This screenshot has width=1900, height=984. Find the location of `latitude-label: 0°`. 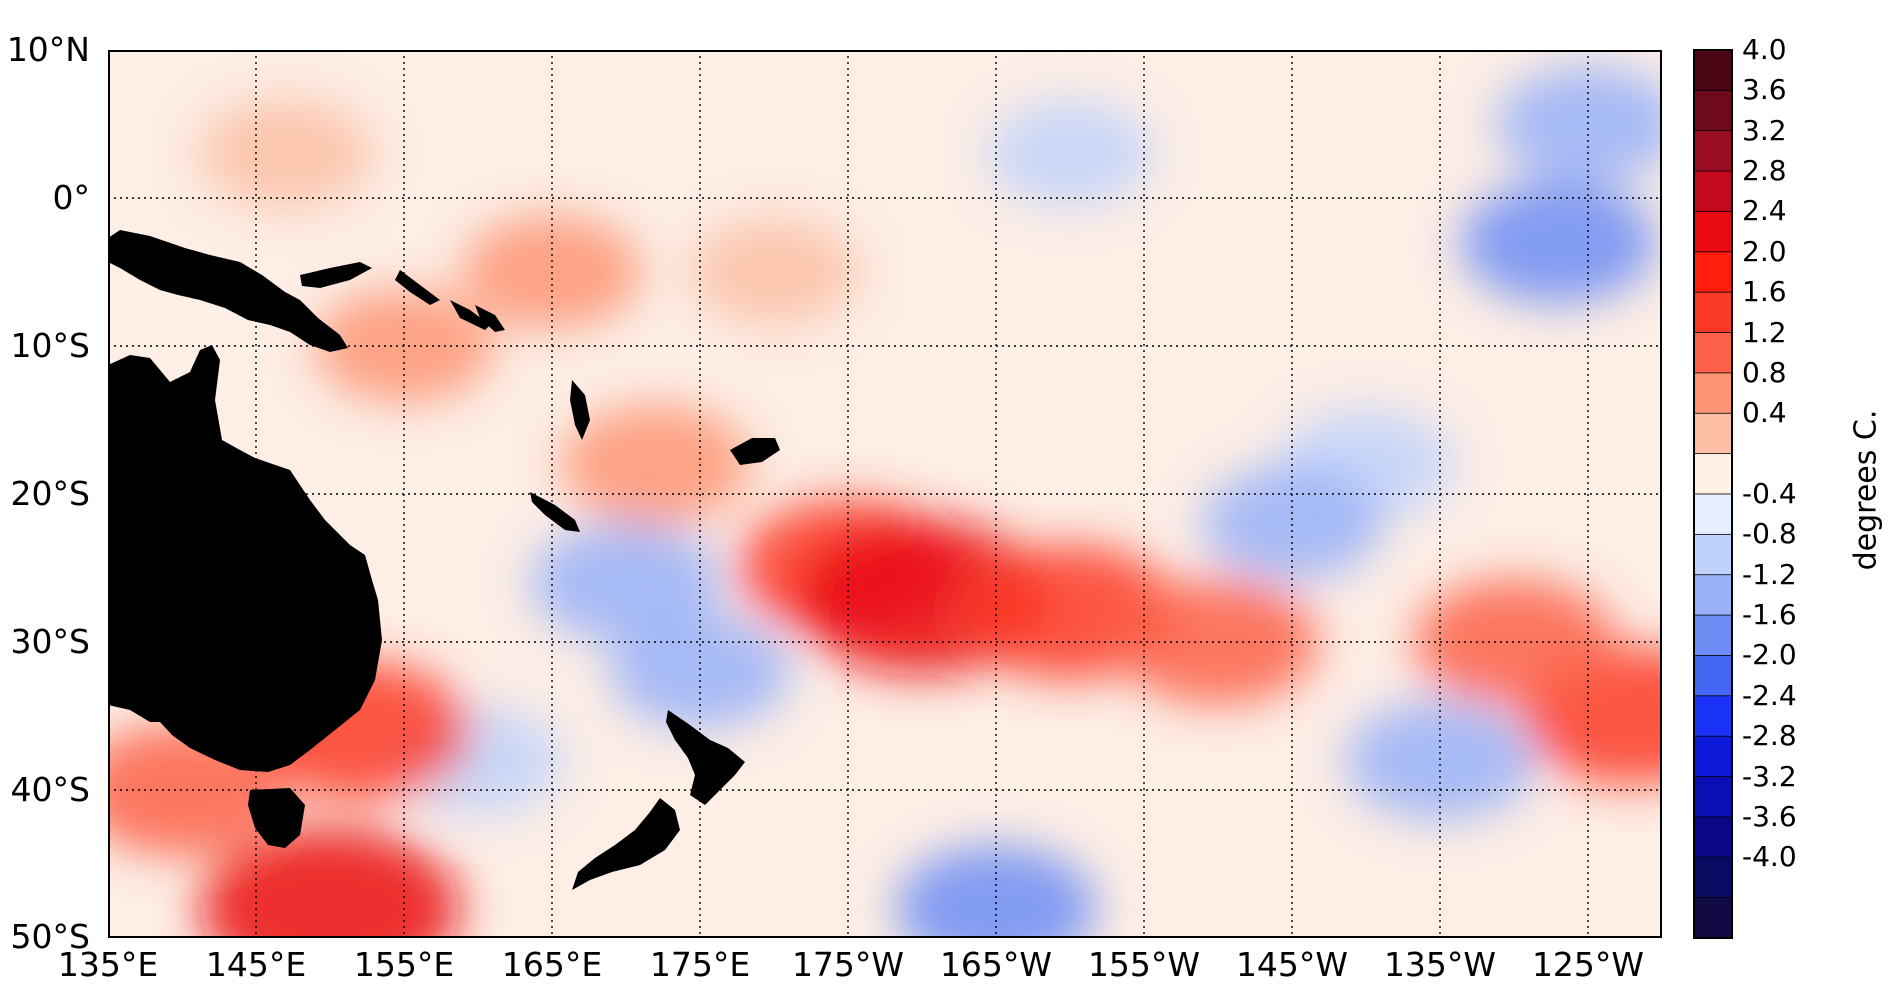

latitude-label: 0° is located at coordinates (71, 197).